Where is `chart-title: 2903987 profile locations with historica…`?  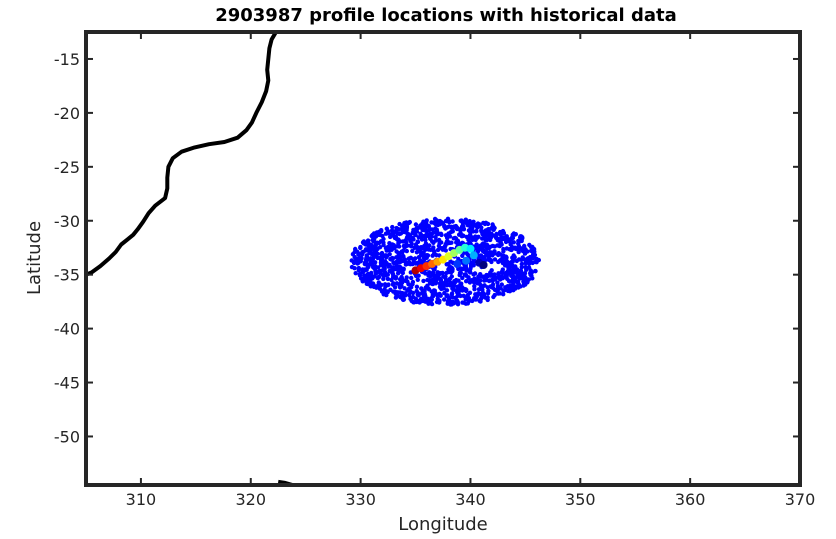 chart-title: 2903987 profile locations with historica… is located at coordinates (446, 15).